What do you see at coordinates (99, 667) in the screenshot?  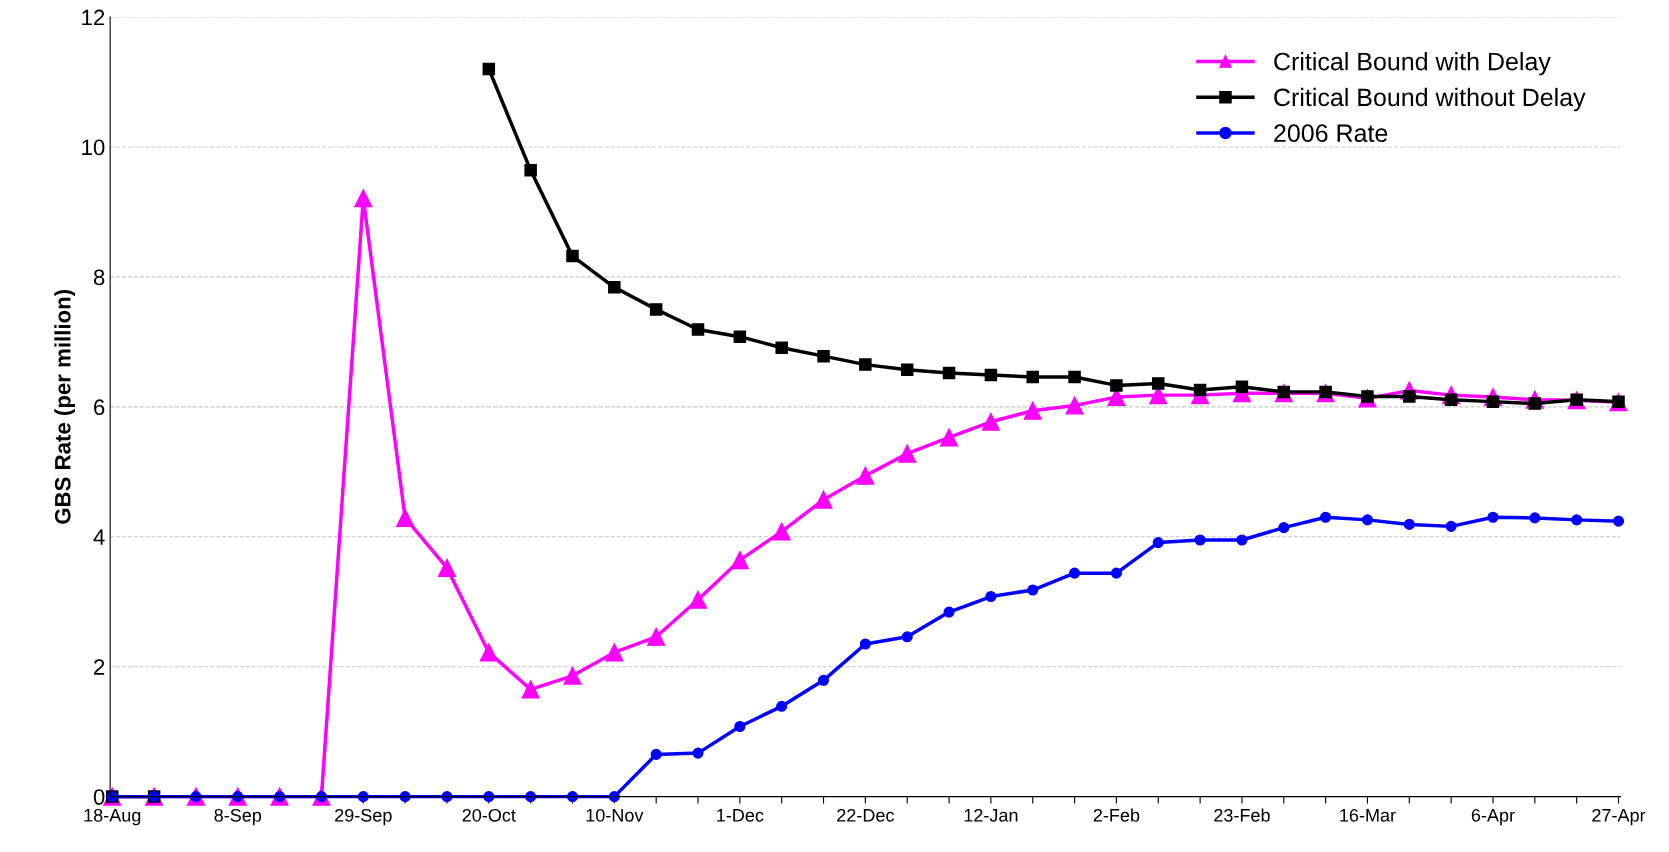 I see `y-tick-label: 2` at bounding box center [99, 667].